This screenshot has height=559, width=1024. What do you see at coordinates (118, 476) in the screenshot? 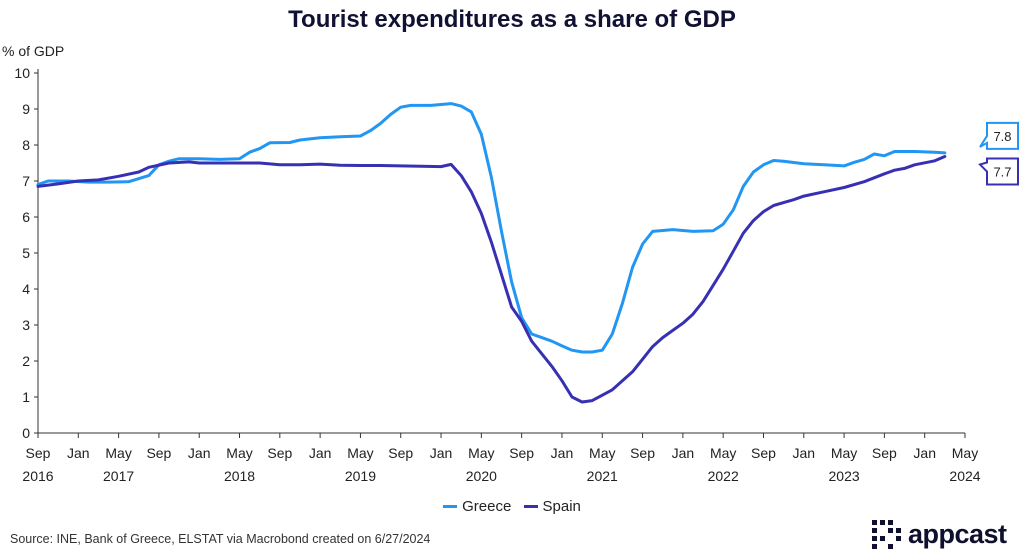
I see `x-year-label: 2017` at bounding box center [118, 476].